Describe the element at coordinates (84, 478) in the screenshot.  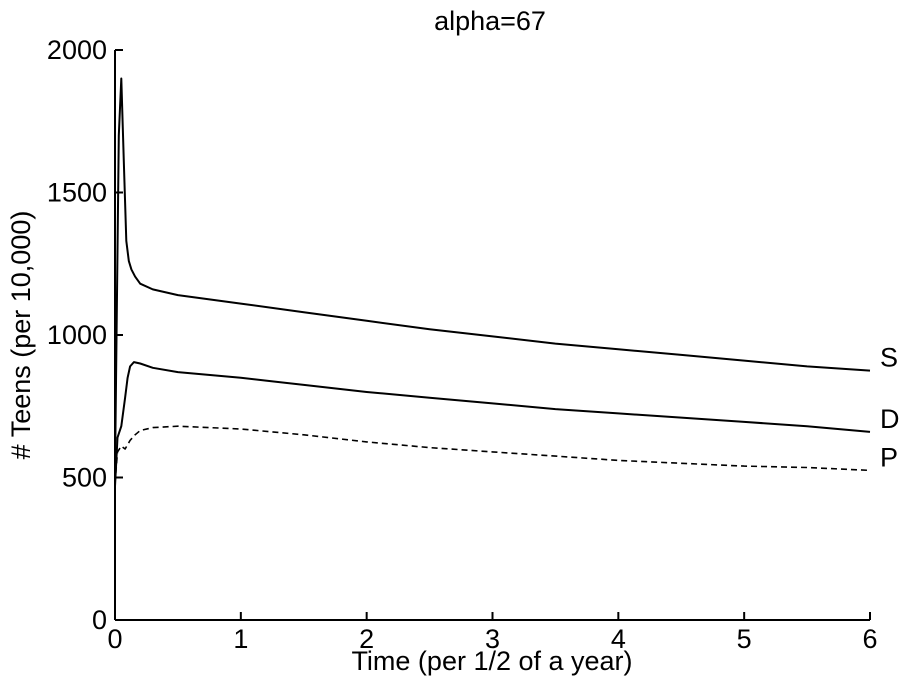
I see `y-tick-label: 500` at that location.